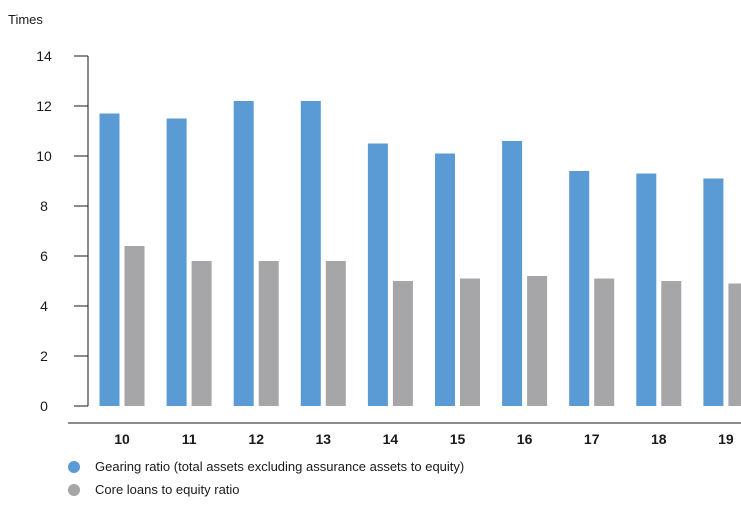 Image resolution: width=741 pixels, height=509 pixels. Describe the element at coordinates (44, 406) in the screenshot. I see `y-tick-label: 0` at that location.